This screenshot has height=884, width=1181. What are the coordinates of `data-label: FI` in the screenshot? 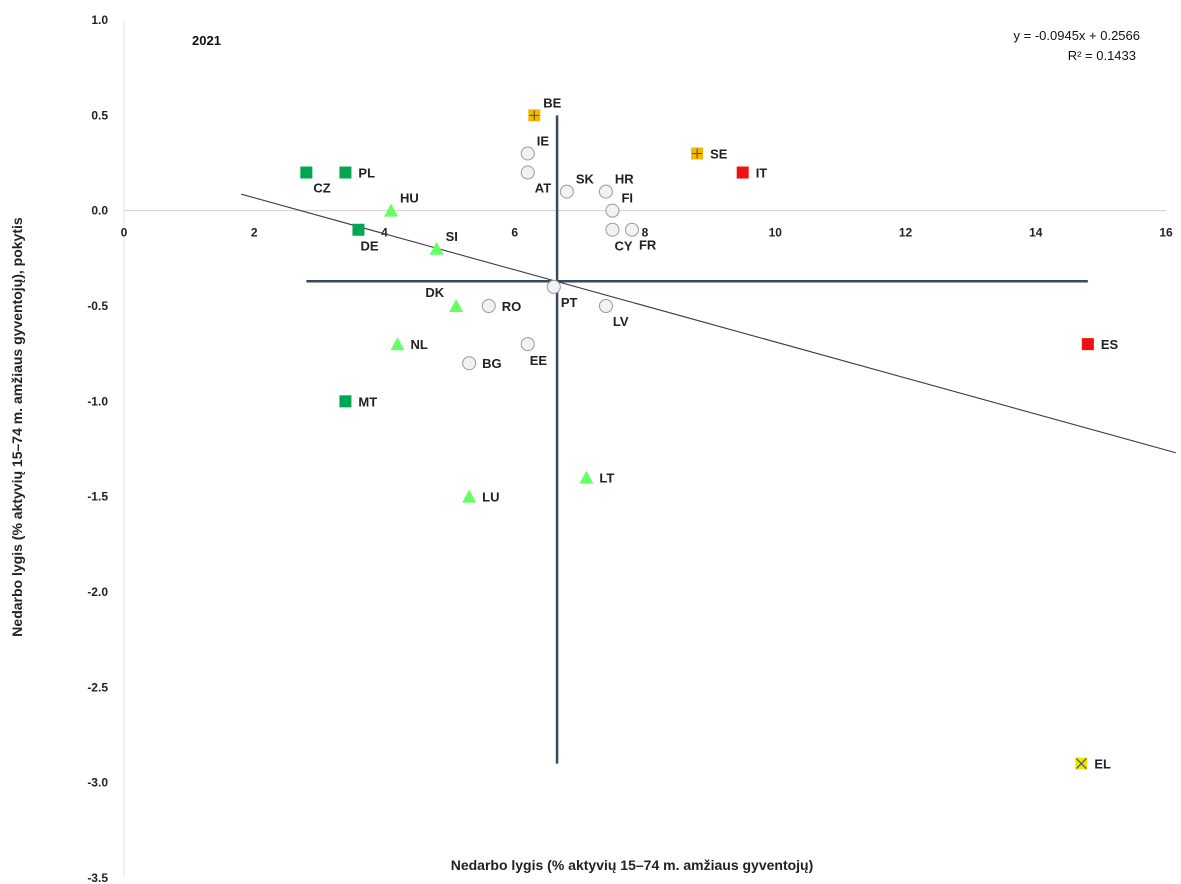 It's located at (627, 198).